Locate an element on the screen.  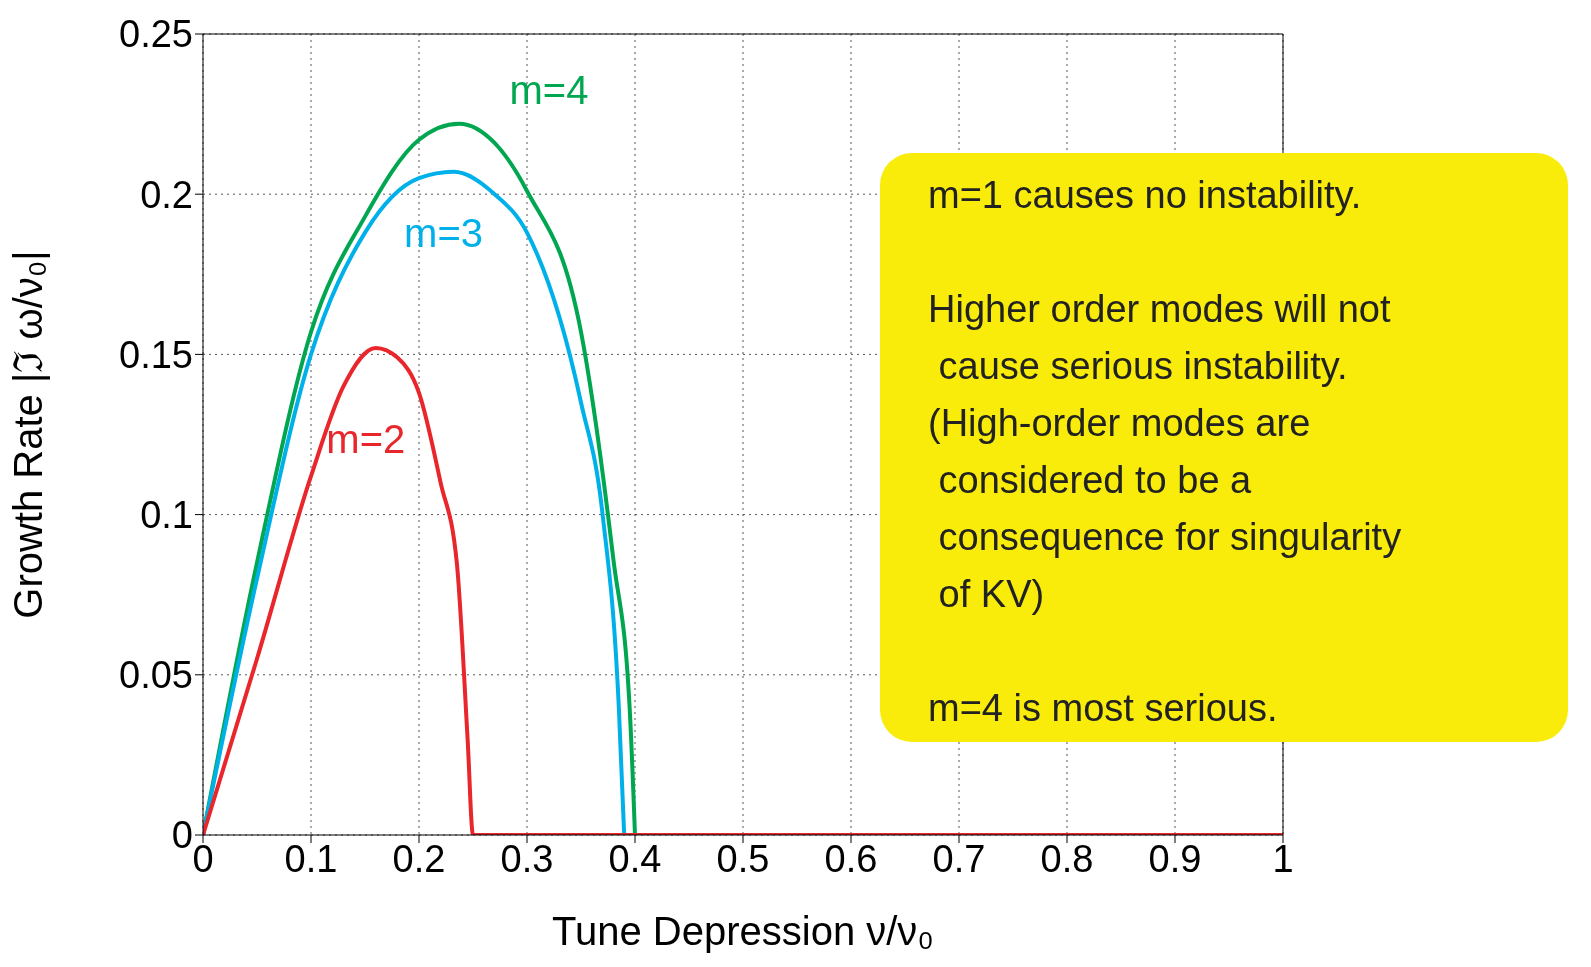
series-label: m=3 is located at coordinates (444, 232).